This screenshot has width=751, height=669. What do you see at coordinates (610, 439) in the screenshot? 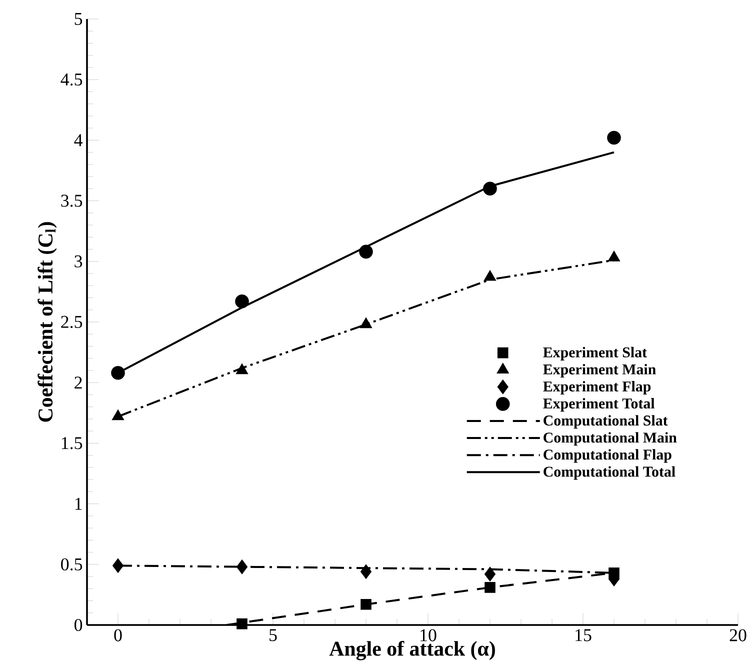
I see `legend-label: Computational Main` at bounding box center [610, 439].